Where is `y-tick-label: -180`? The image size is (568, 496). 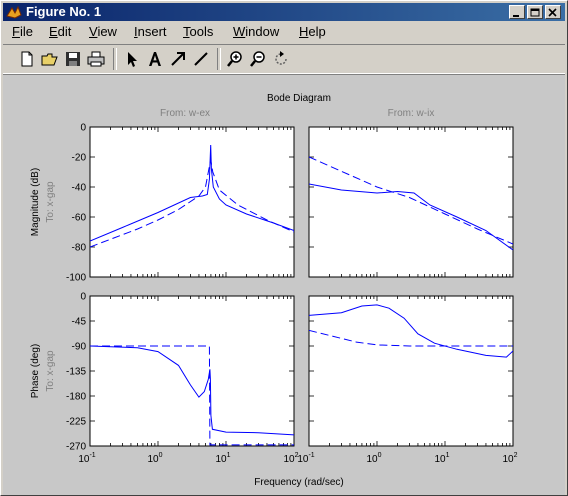
y-tick-label: -180 is located at coordinates (76, 397).